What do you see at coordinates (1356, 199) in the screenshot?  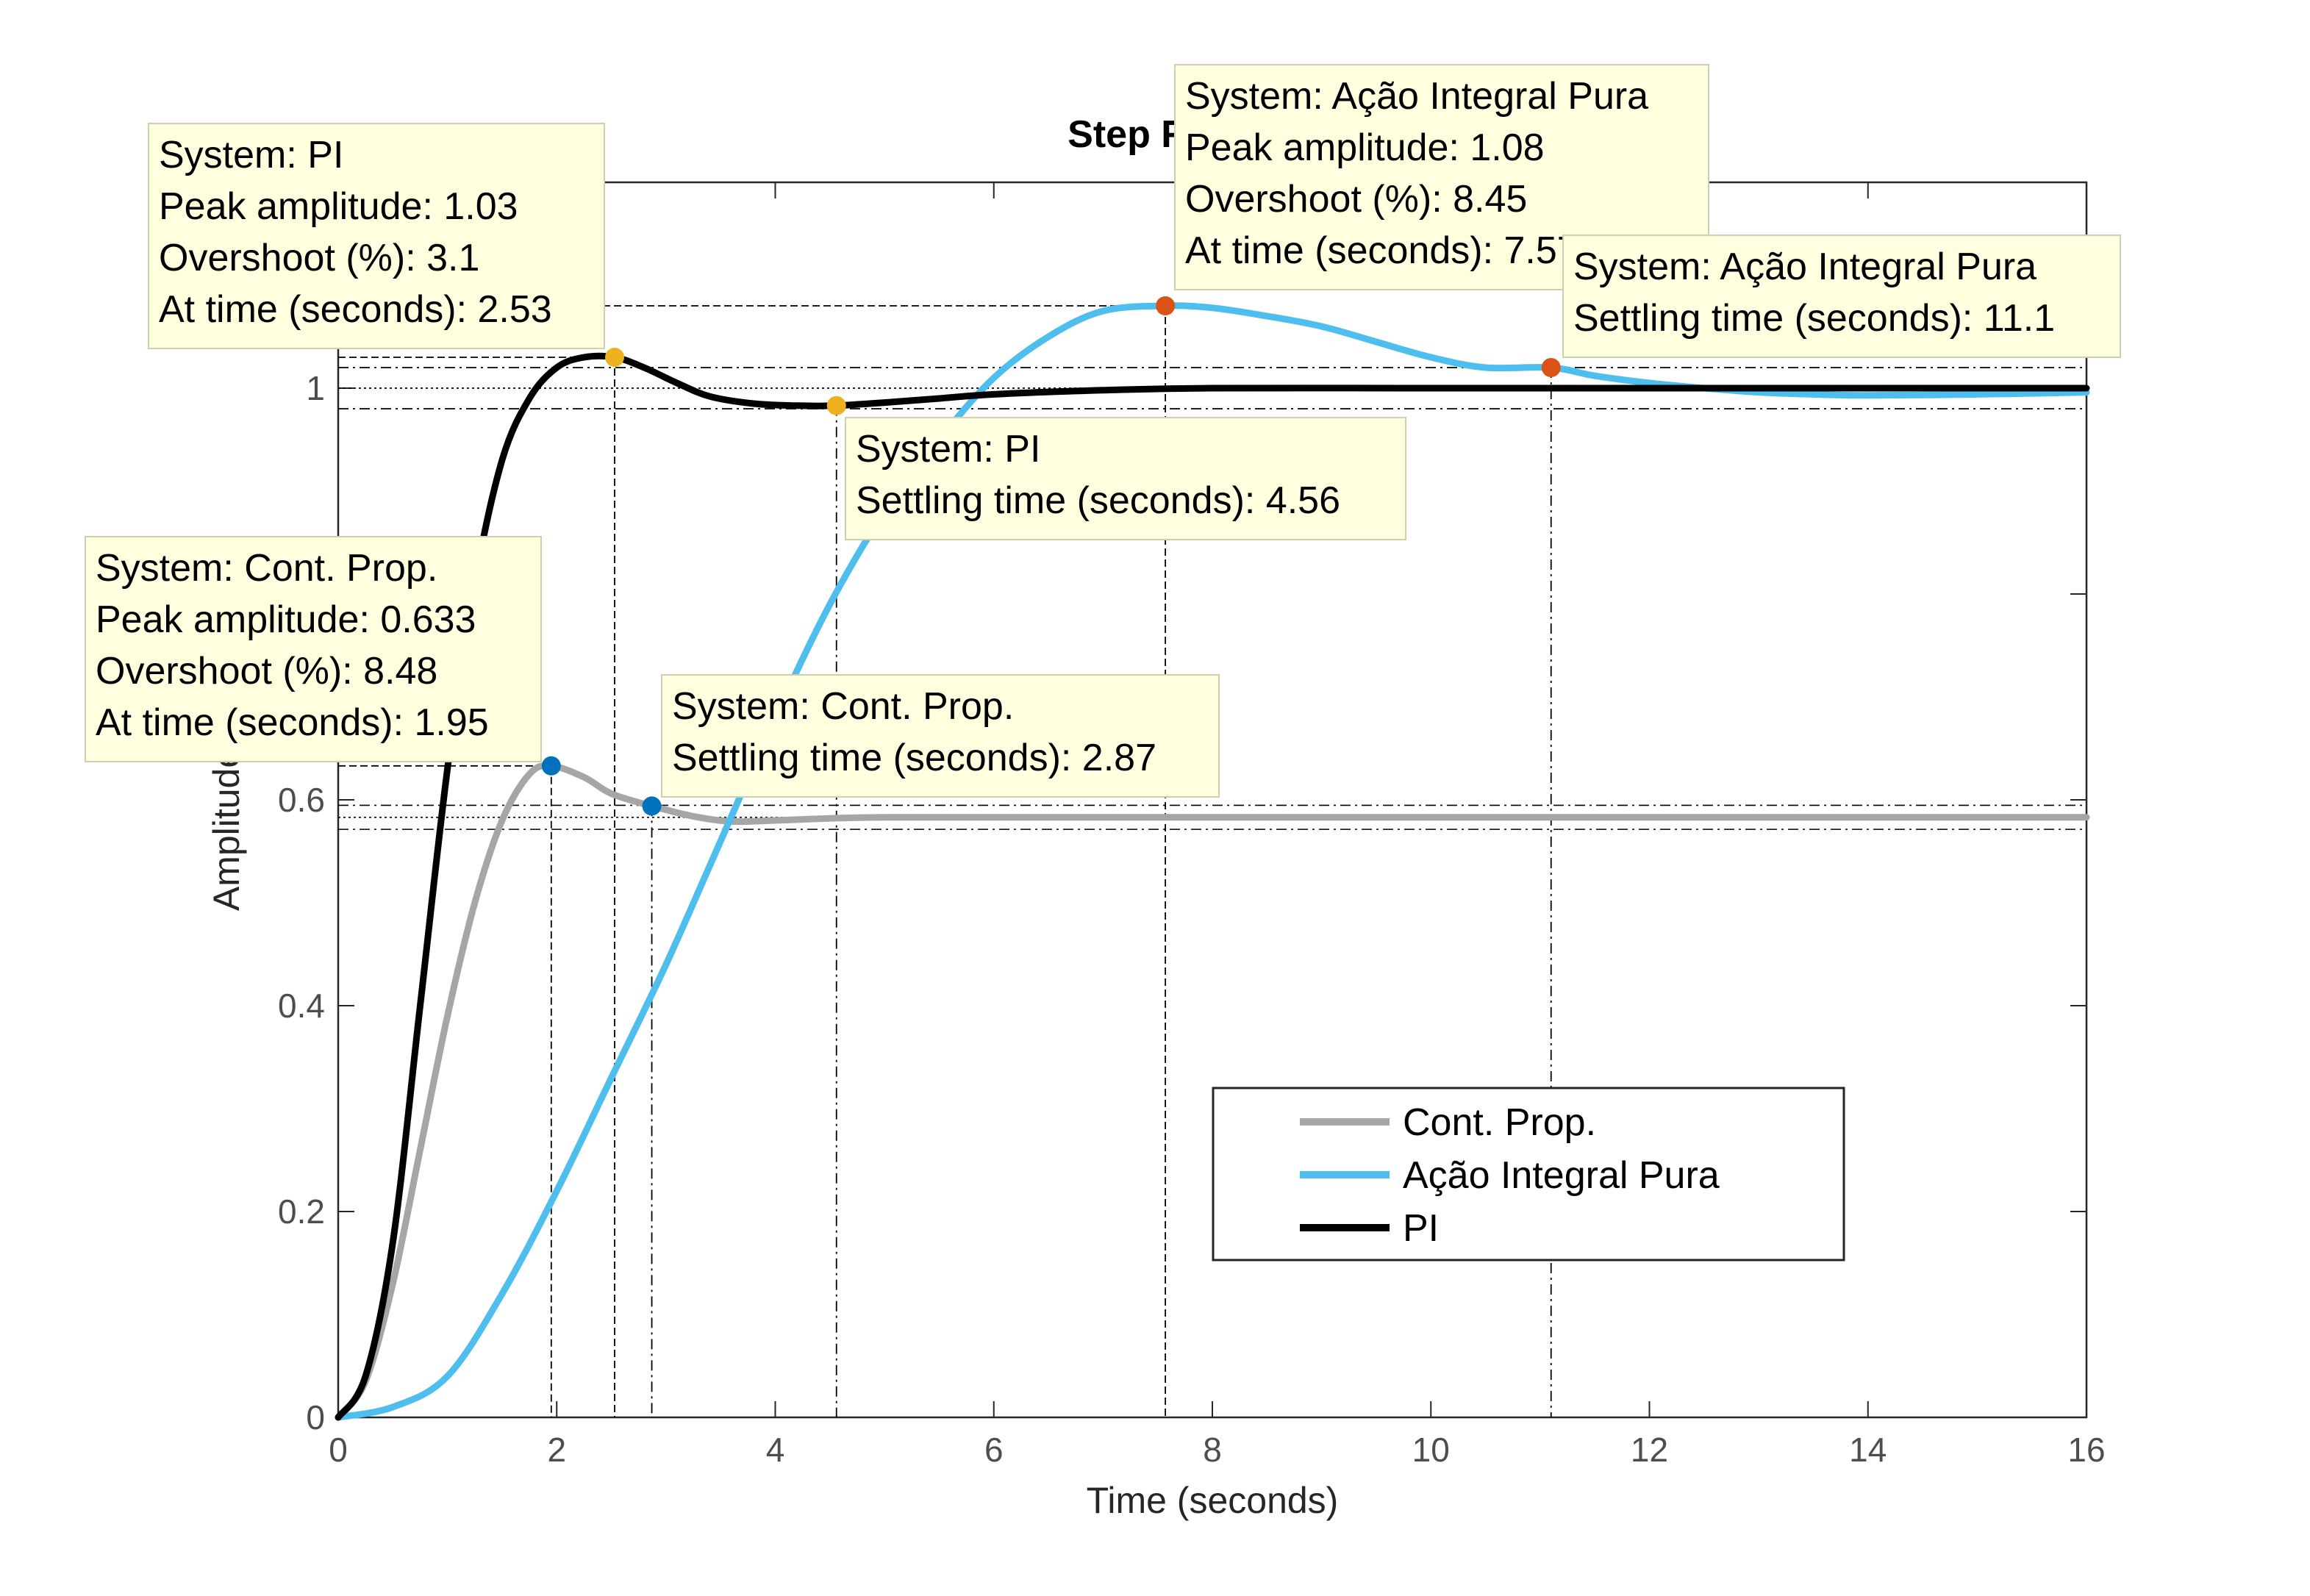 I see `datatip-line: Overshoot (%): 8.45` at bounding box center [1356, 199].